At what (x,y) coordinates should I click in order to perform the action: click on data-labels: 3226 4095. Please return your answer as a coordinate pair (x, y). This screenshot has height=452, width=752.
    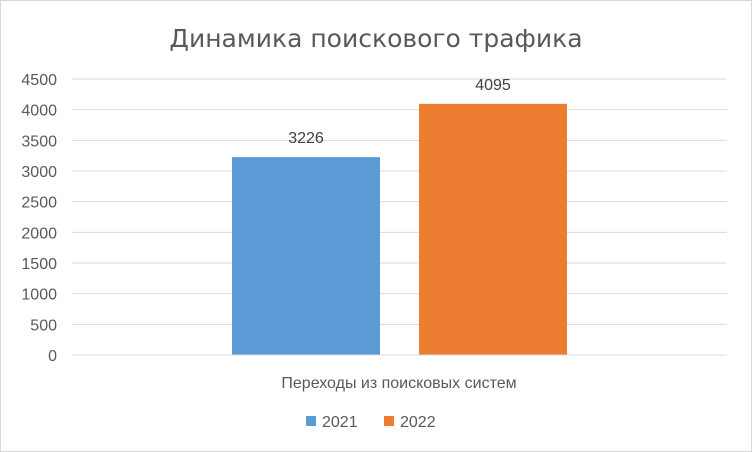
    Looking at the image, I should click on (399, 112).